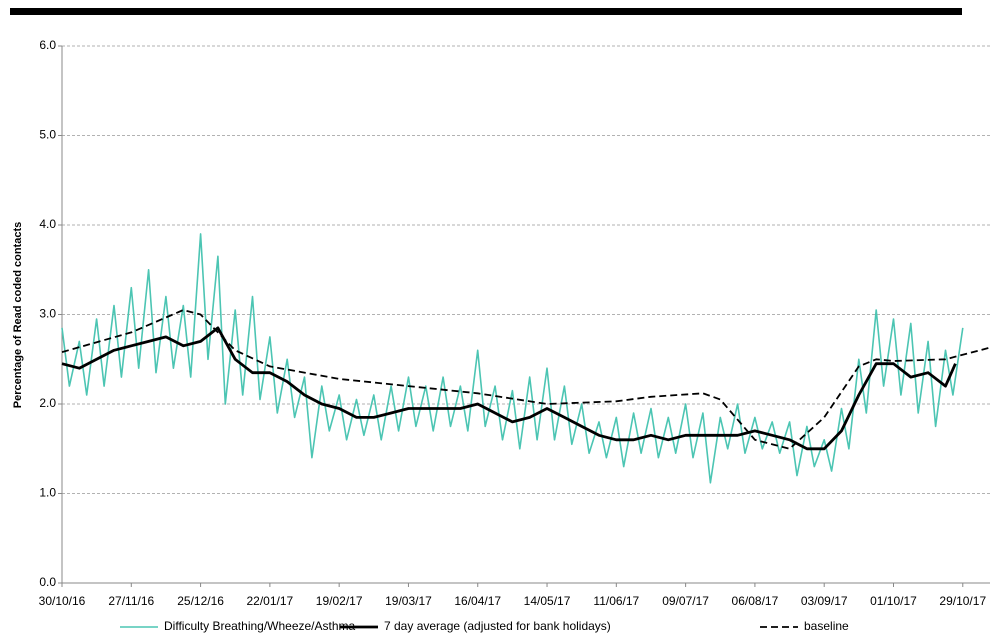 The width and height of the screenshot is (992, 637). What do you see at coordinates (486, 11) in the screenshot?
I see `header-bar` at bounding box center [486, 11].